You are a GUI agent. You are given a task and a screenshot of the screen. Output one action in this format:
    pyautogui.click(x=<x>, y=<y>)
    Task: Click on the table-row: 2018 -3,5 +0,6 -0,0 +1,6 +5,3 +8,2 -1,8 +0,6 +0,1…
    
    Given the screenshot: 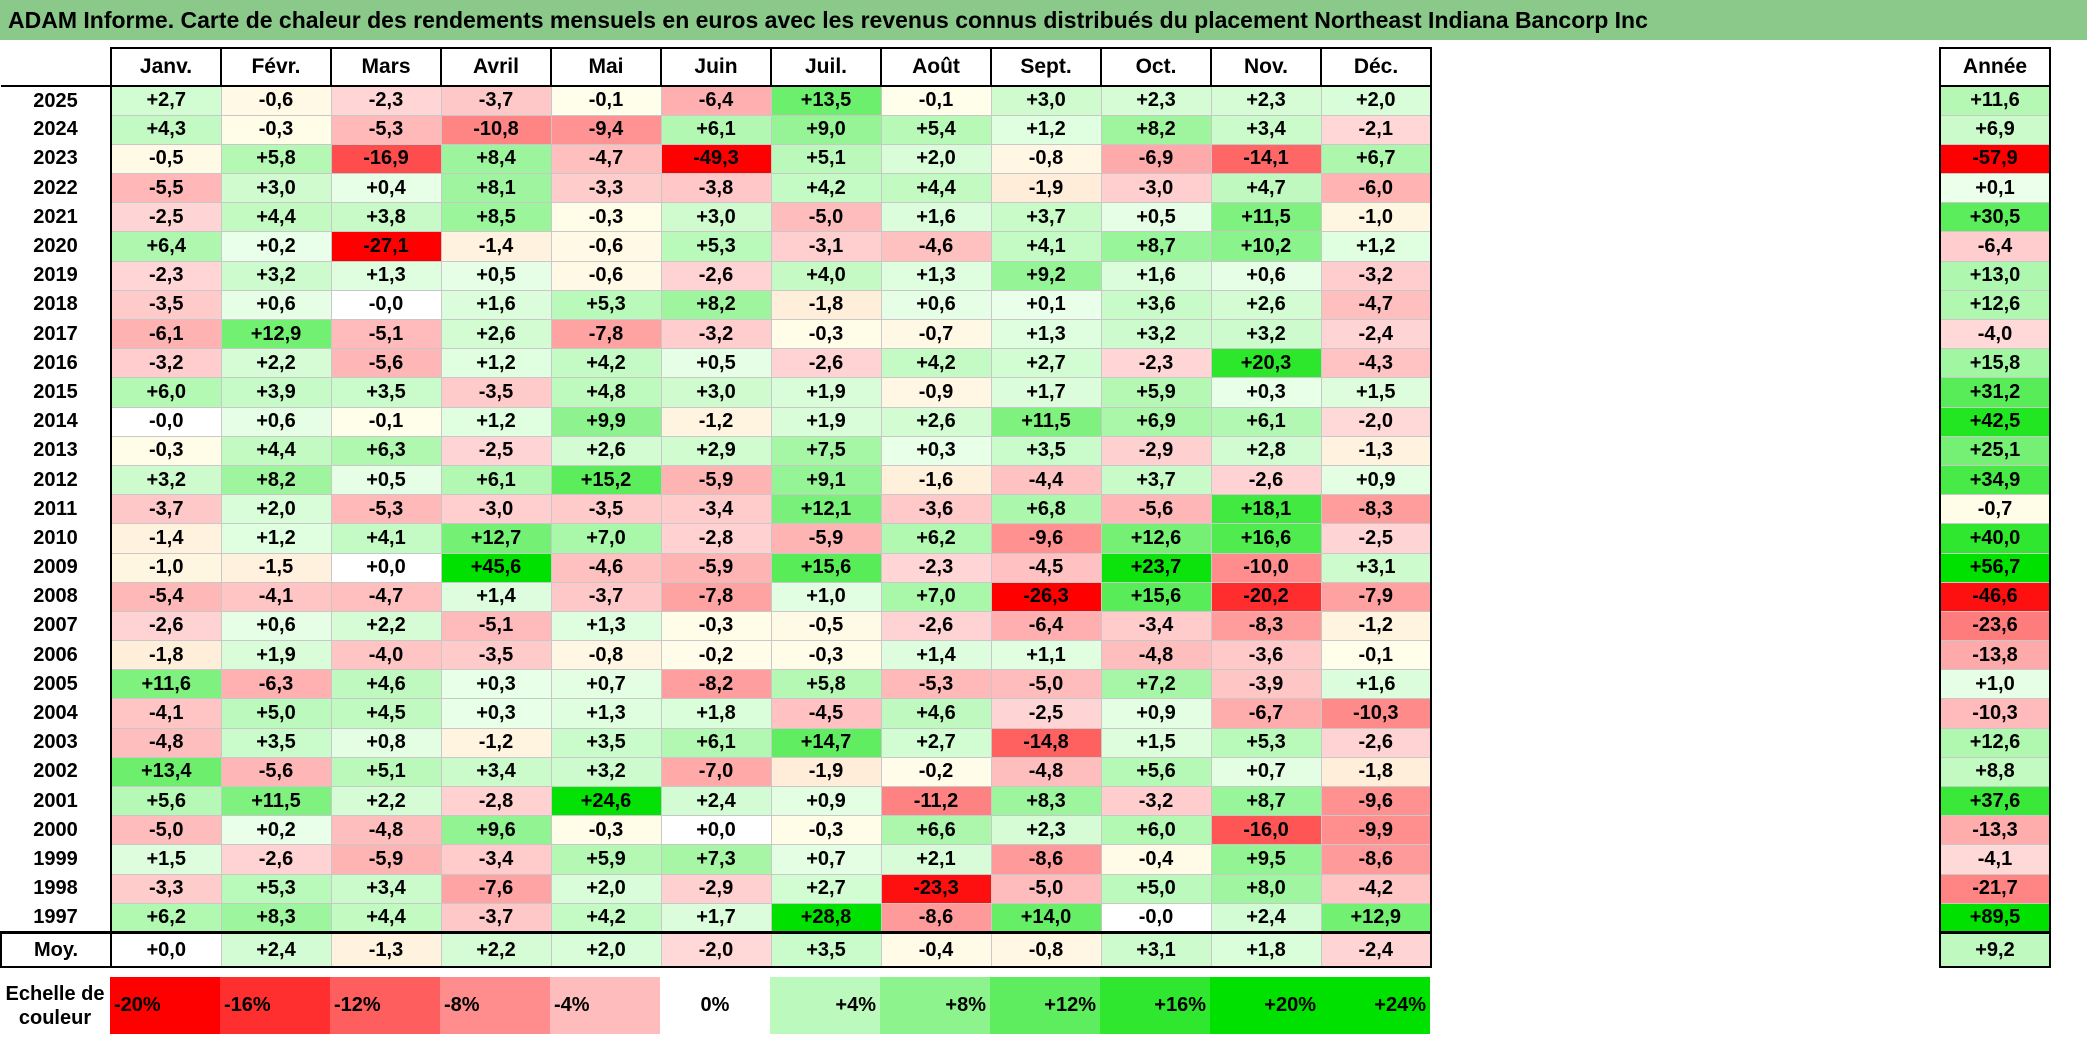 What is the action you would take?
    pyautogui.click(x=716, y=305)
    